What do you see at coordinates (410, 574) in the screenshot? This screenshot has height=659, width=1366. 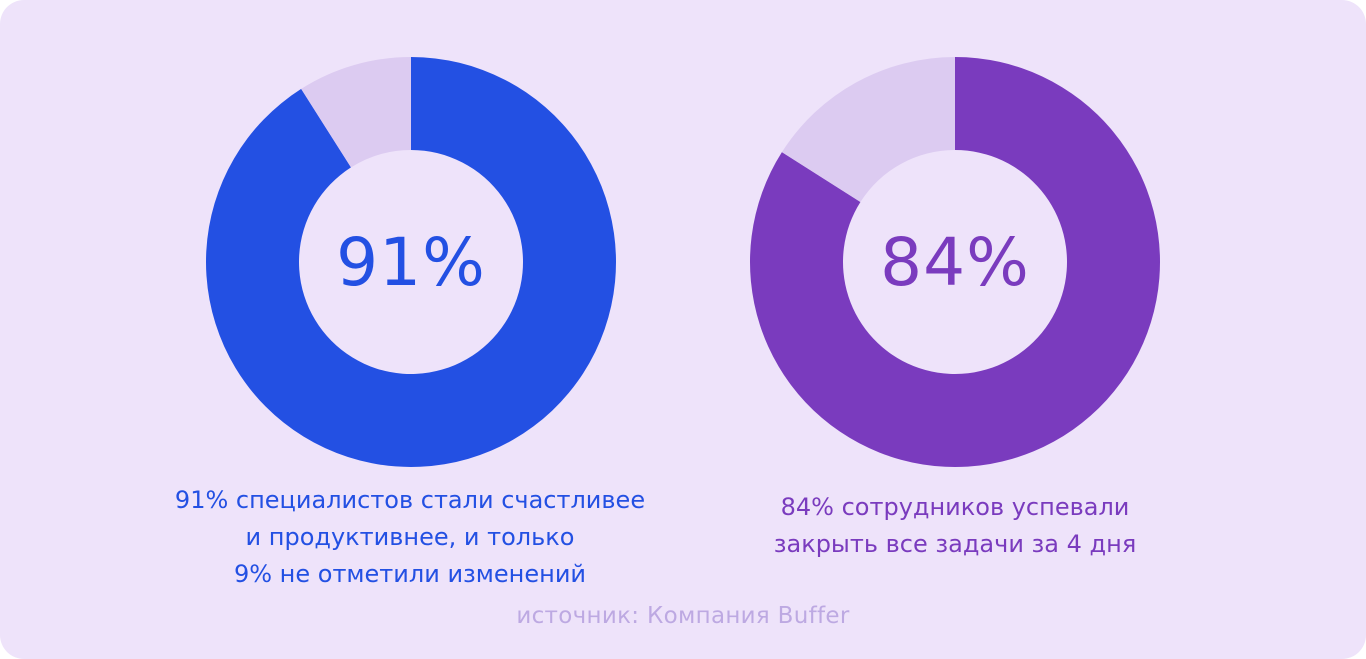 I see `caption-line: 9% не отметили изменений` at bounding box center [410, 574].